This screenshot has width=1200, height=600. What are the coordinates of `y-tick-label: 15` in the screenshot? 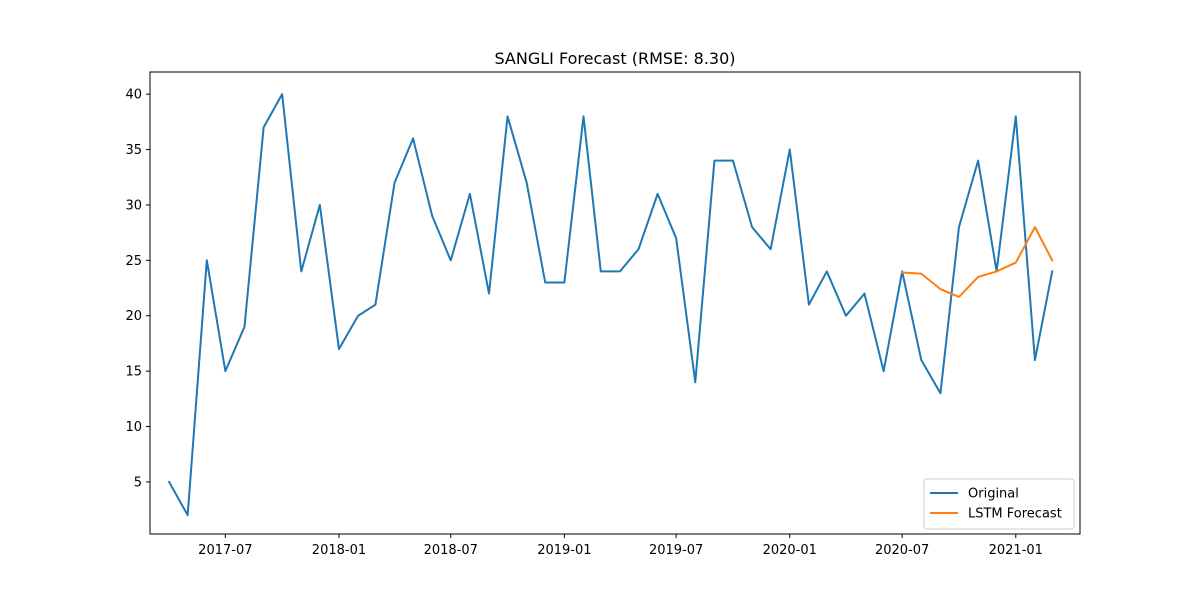 It's located at (133, 372).